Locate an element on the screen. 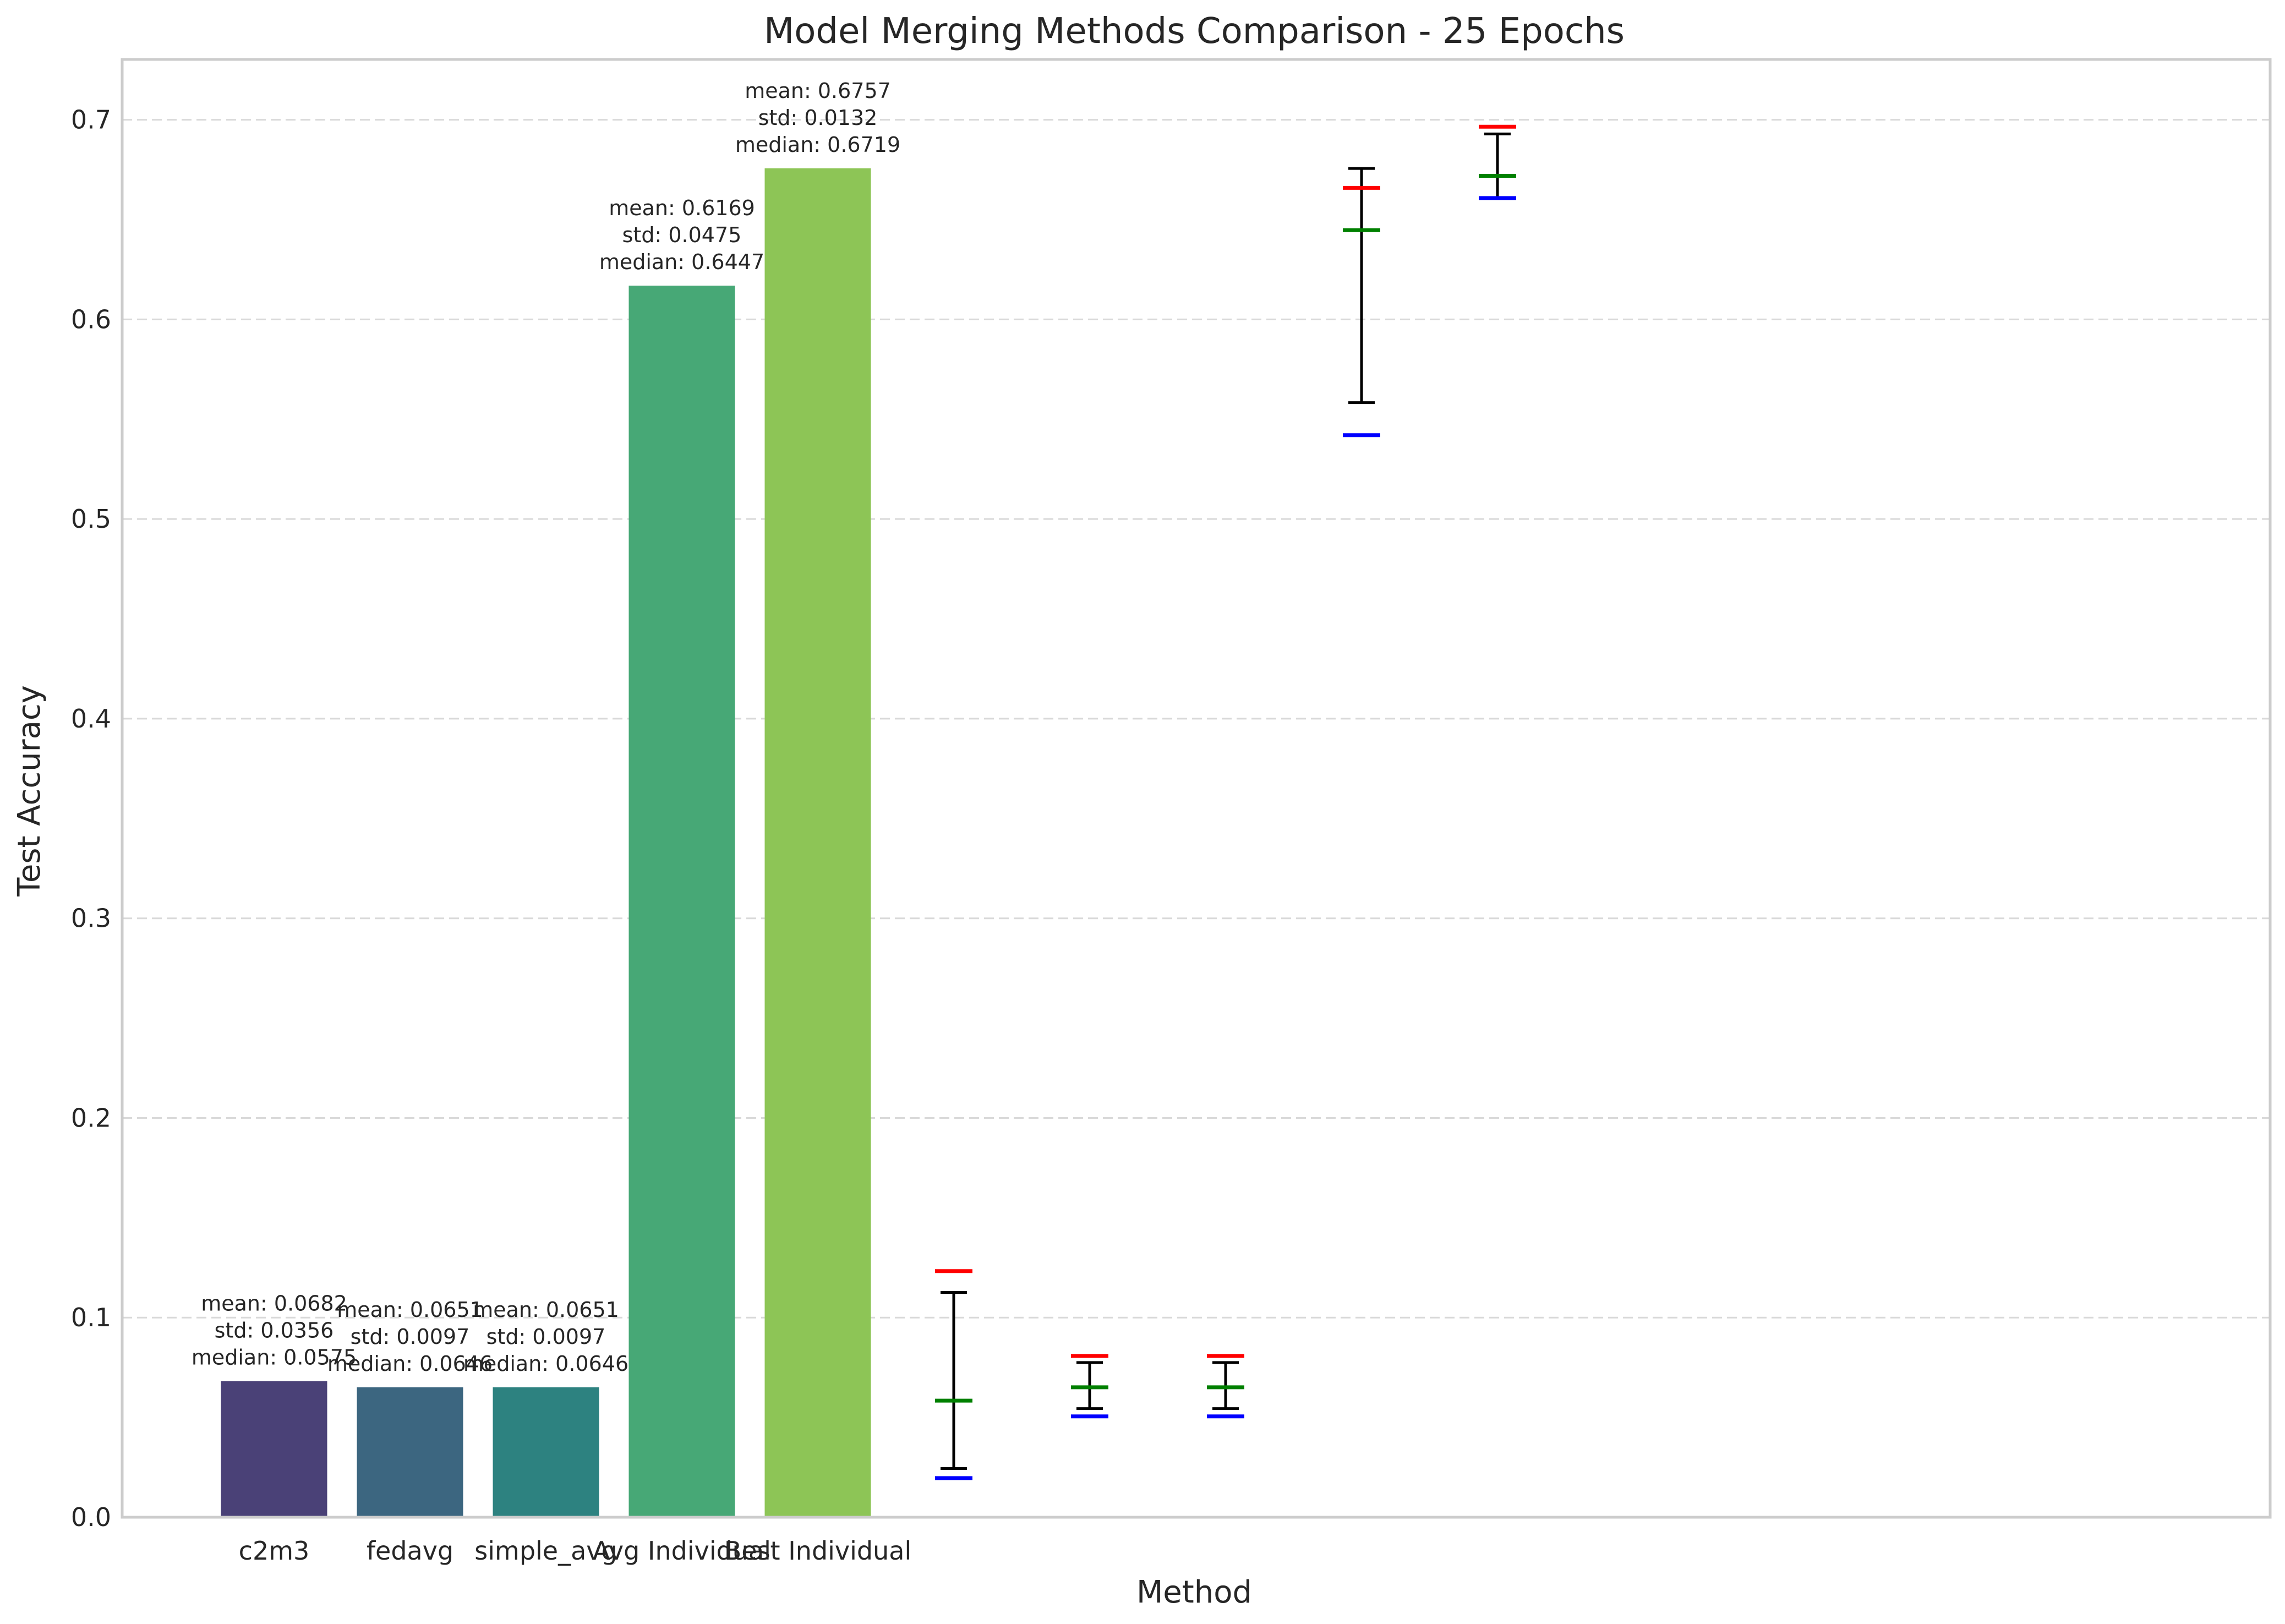 The height and width of the screenshot is (1624, 2285). bar-annotation: median: 0.6719 is located at coordinates (818, 145).